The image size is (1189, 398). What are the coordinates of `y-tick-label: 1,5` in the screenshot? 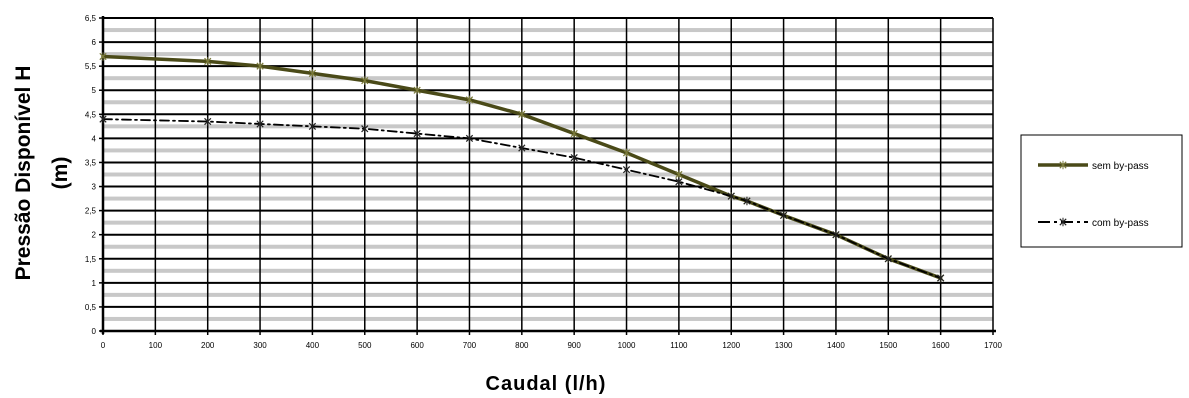 It's located at (91, 259).